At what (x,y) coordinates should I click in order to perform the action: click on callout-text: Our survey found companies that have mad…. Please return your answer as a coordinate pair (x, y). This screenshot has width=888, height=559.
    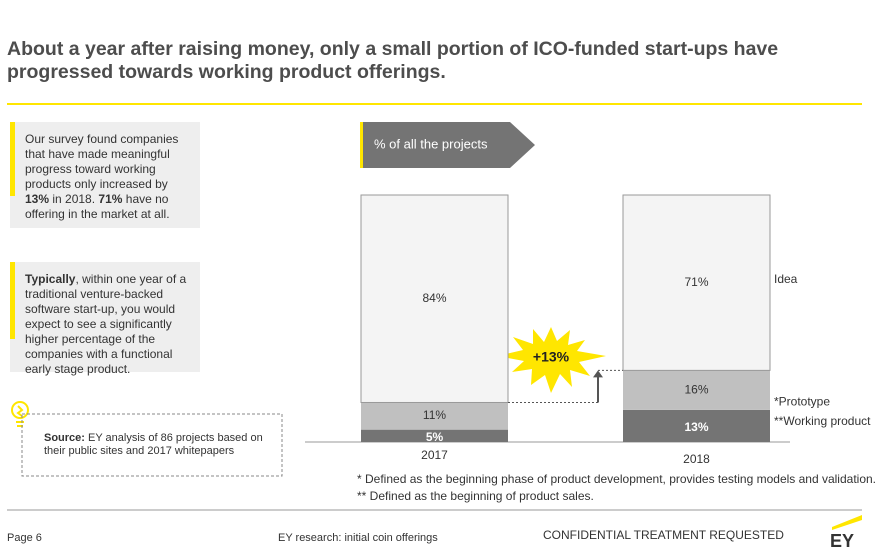
    Looking at the image, I should click on (102, 161).